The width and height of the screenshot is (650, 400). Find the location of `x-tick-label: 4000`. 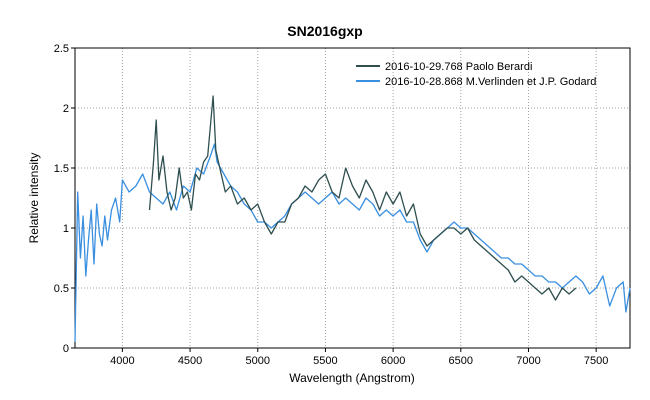

x-tick-label: 4000 is located at coordinates (122, 361).